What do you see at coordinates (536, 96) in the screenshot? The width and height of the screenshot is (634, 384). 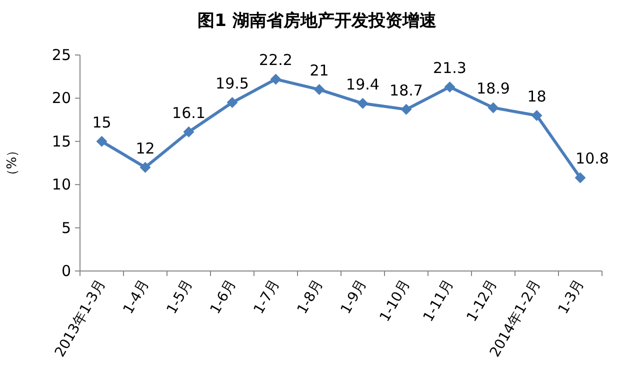 I see `data-label: 18` at bounding box center [536, 96].